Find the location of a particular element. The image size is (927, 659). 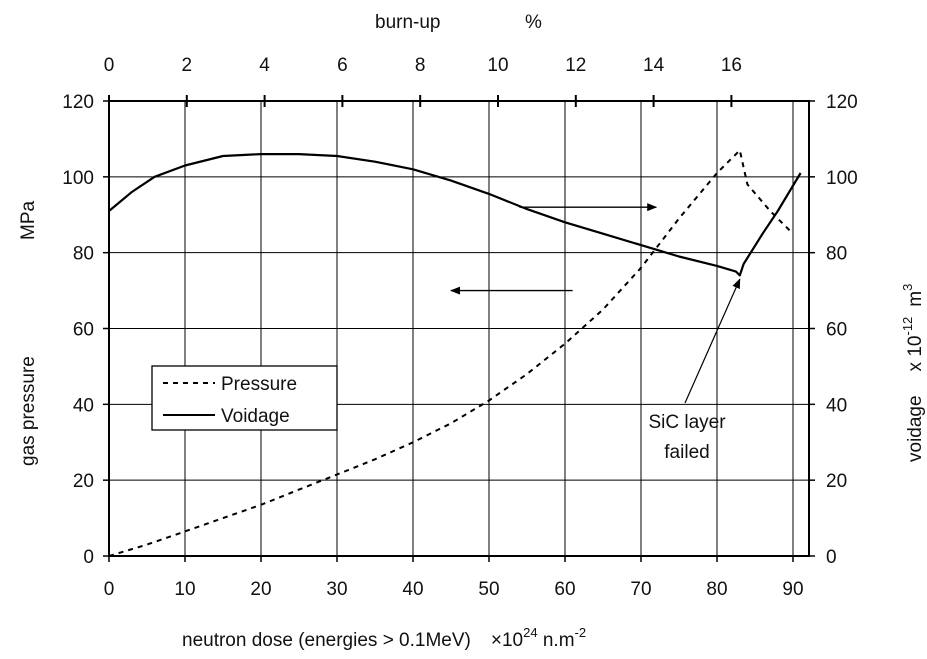

series-voidage-line is located at coordinates (455, 215).